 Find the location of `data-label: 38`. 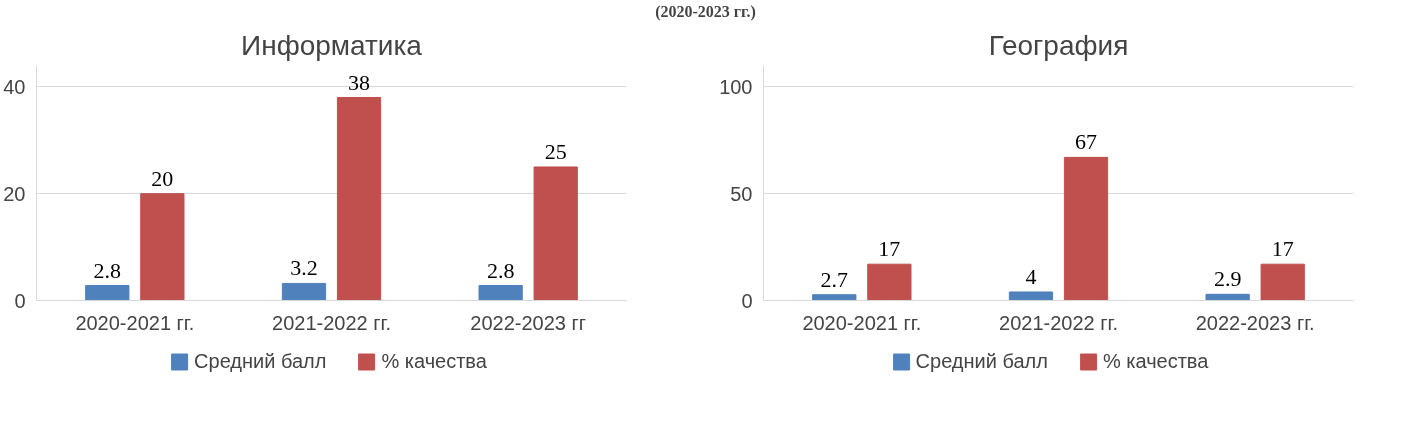

data-label: 38 is located at coordinates (359, 82).